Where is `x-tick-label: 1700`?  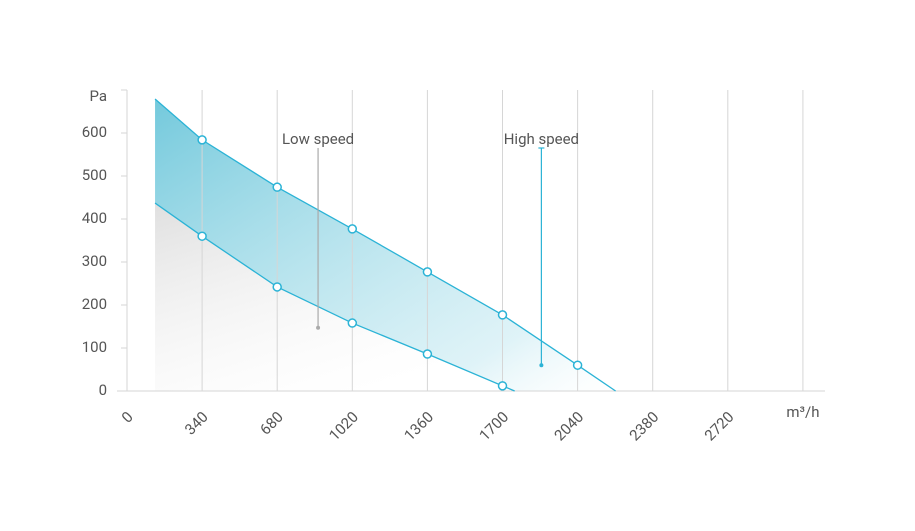
x-tick-label: 1700 is located at coordinates (494, 426).